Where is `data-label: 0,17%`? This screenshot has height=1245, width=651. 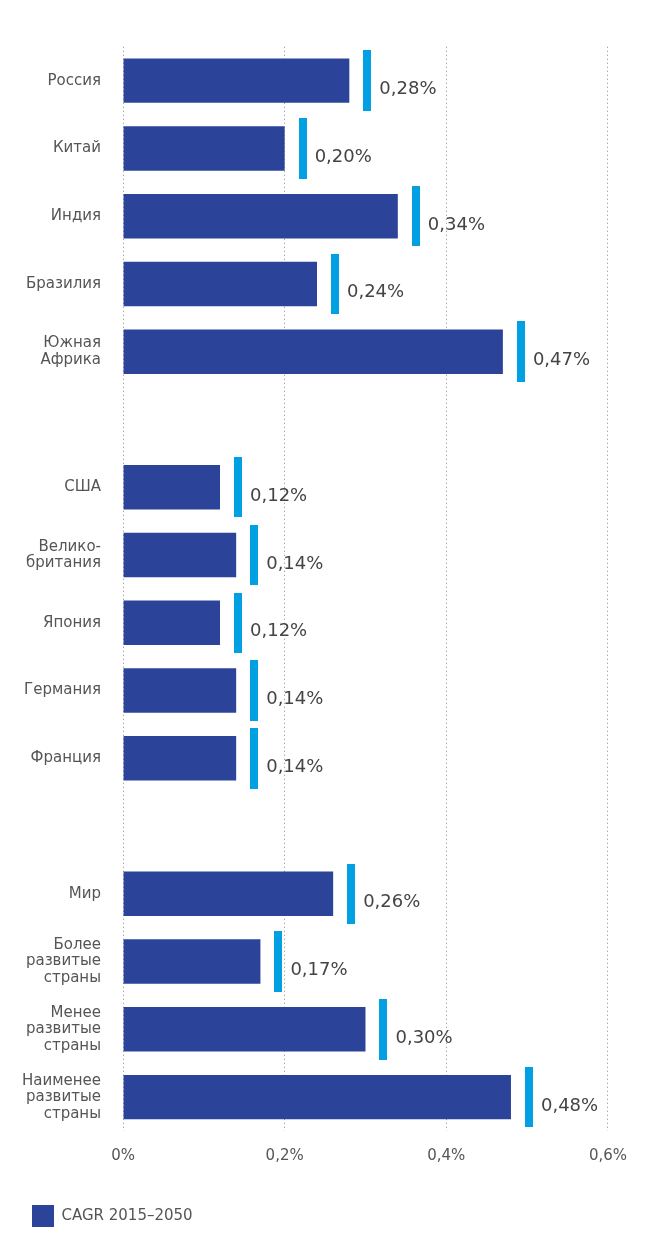 data-label: 0,17% is located at coordinates (319, 969).